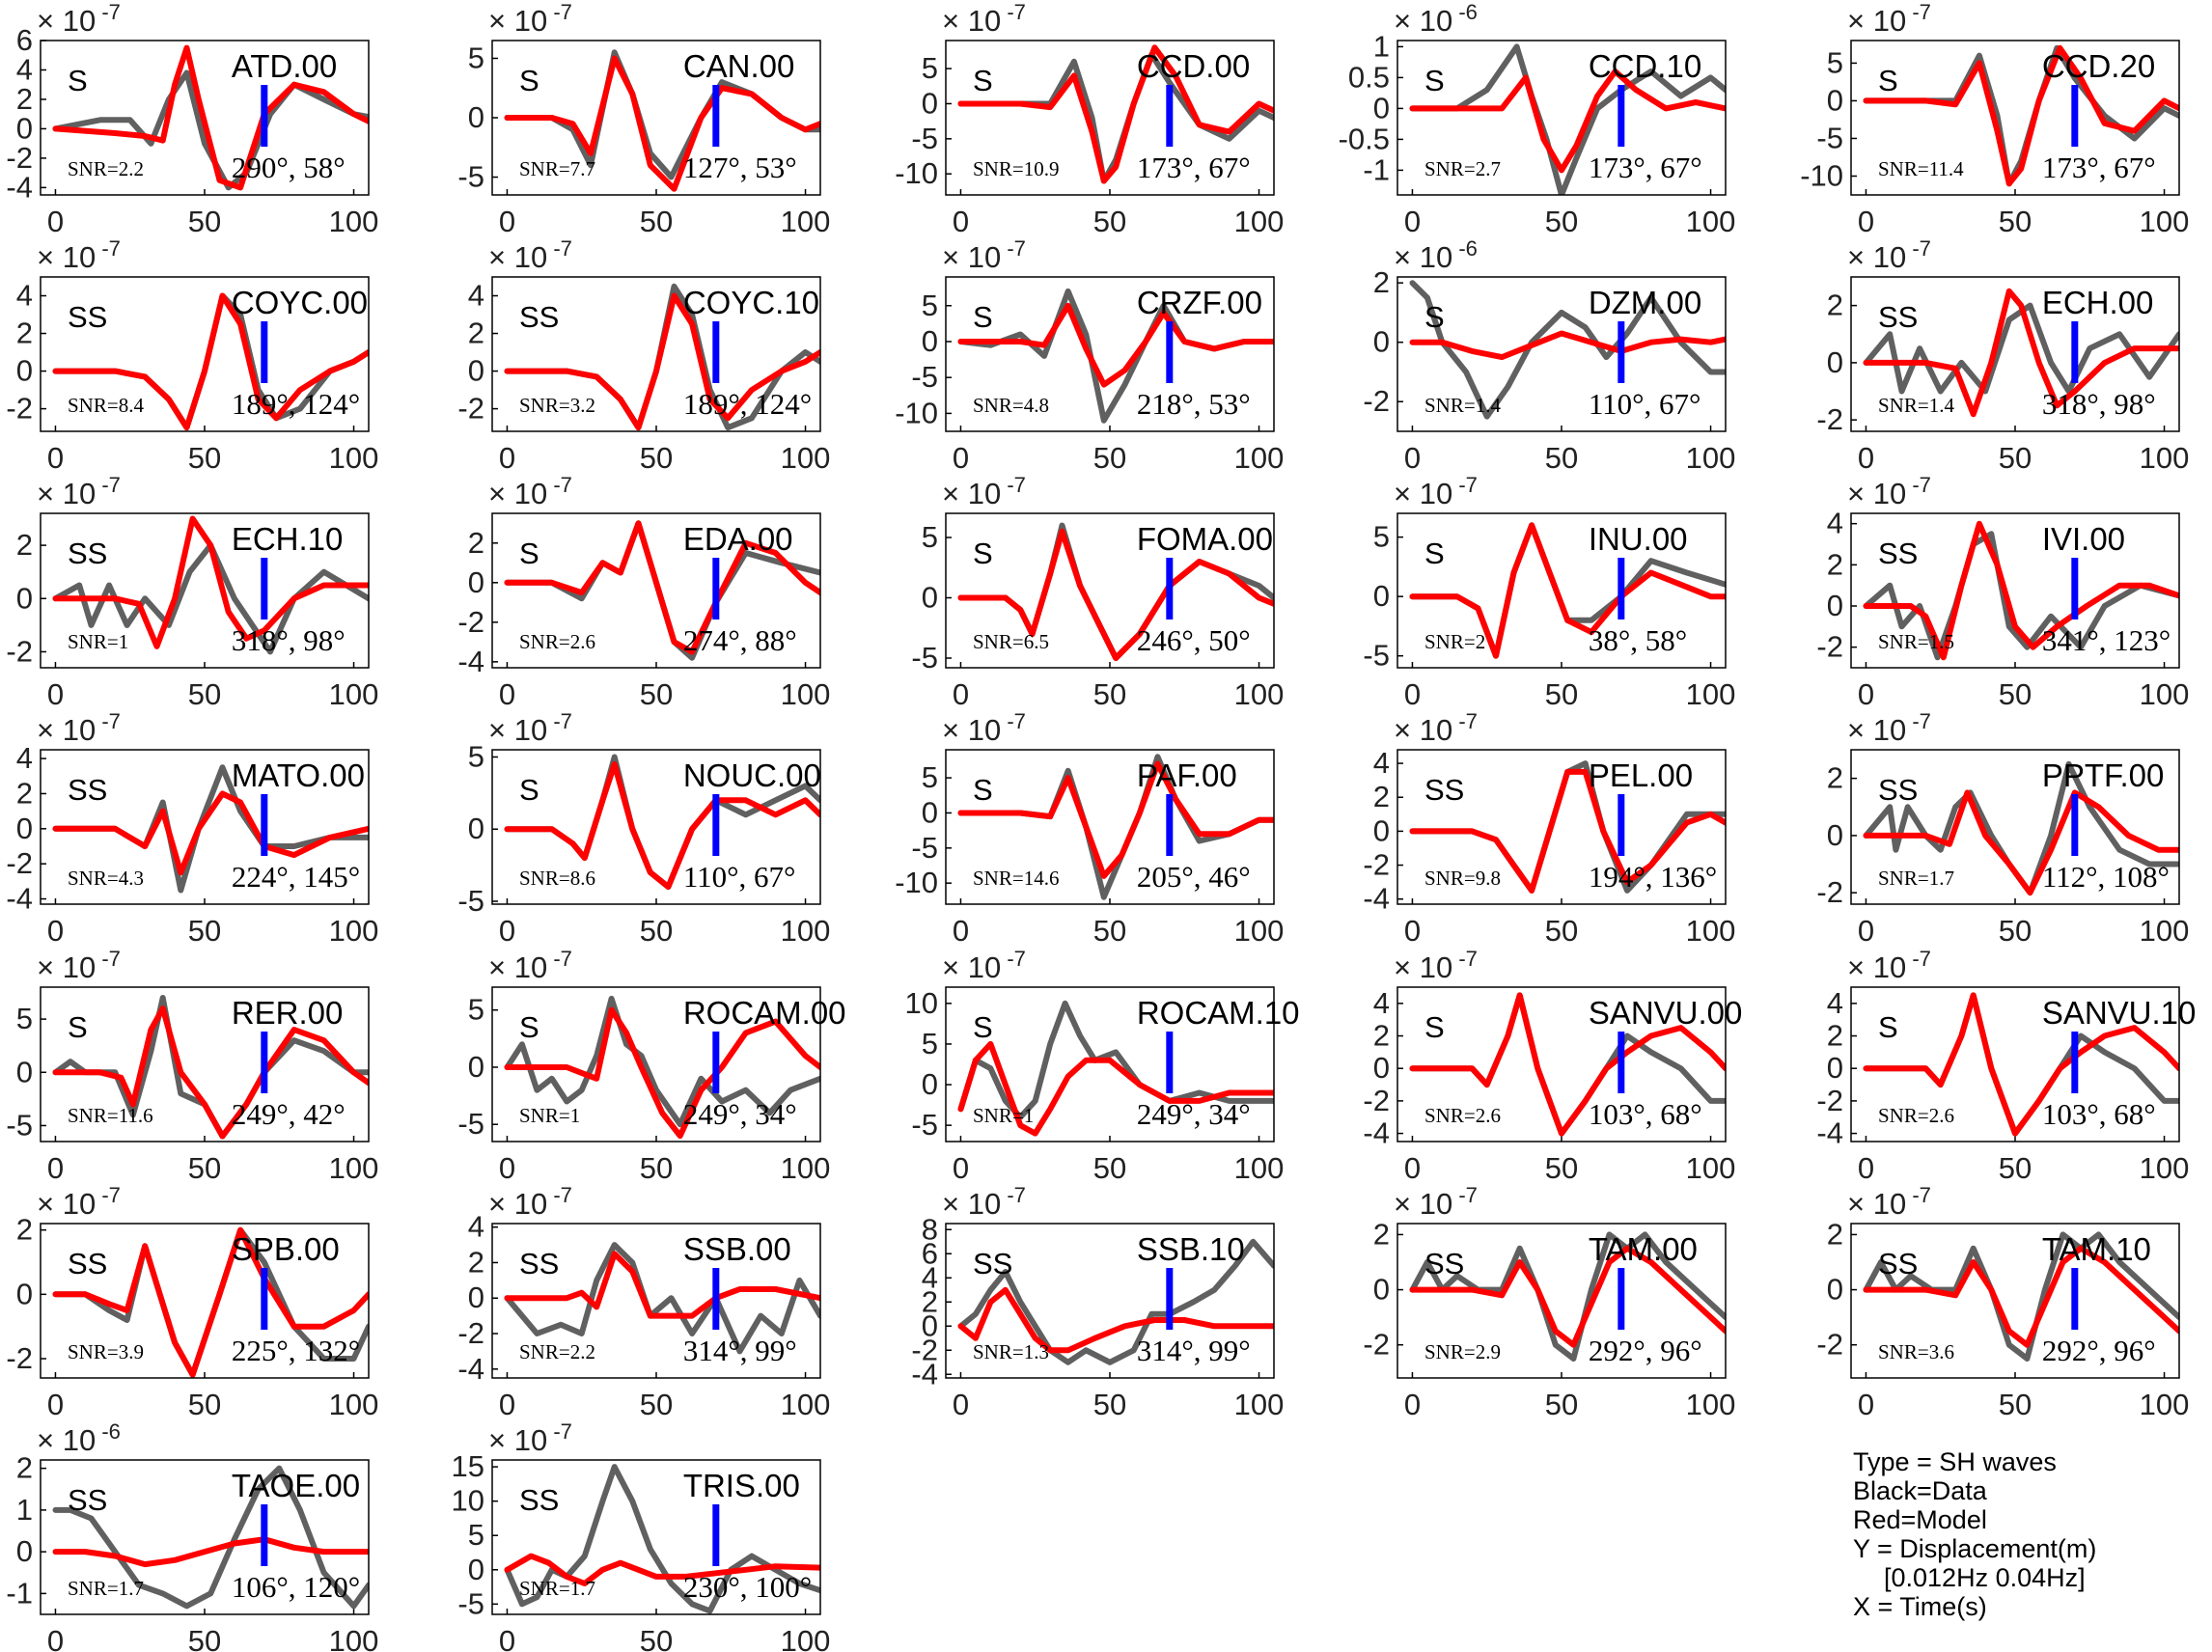 The image size is (2212, 1652). I want to click on station-label: IVI.00, so click(2083, 539).